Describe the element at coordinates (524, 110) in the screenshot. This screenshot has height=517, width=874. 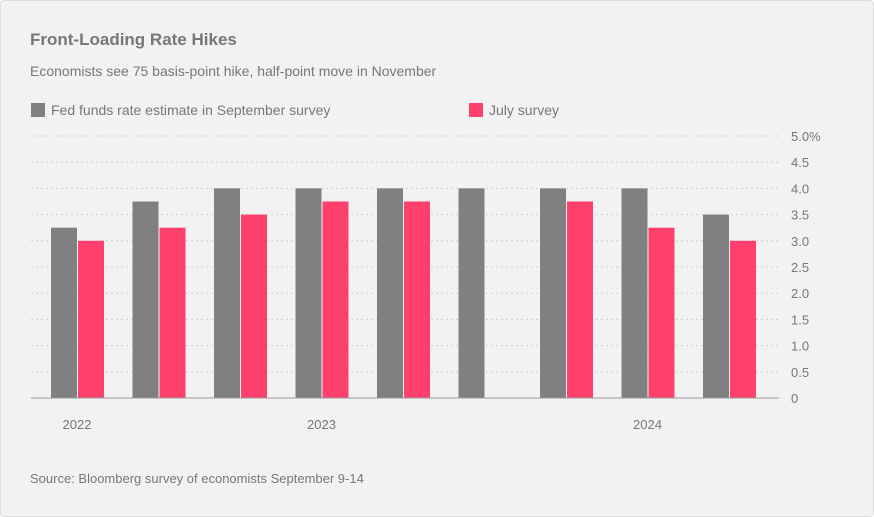
I see `legend-label: July survey` at that location.